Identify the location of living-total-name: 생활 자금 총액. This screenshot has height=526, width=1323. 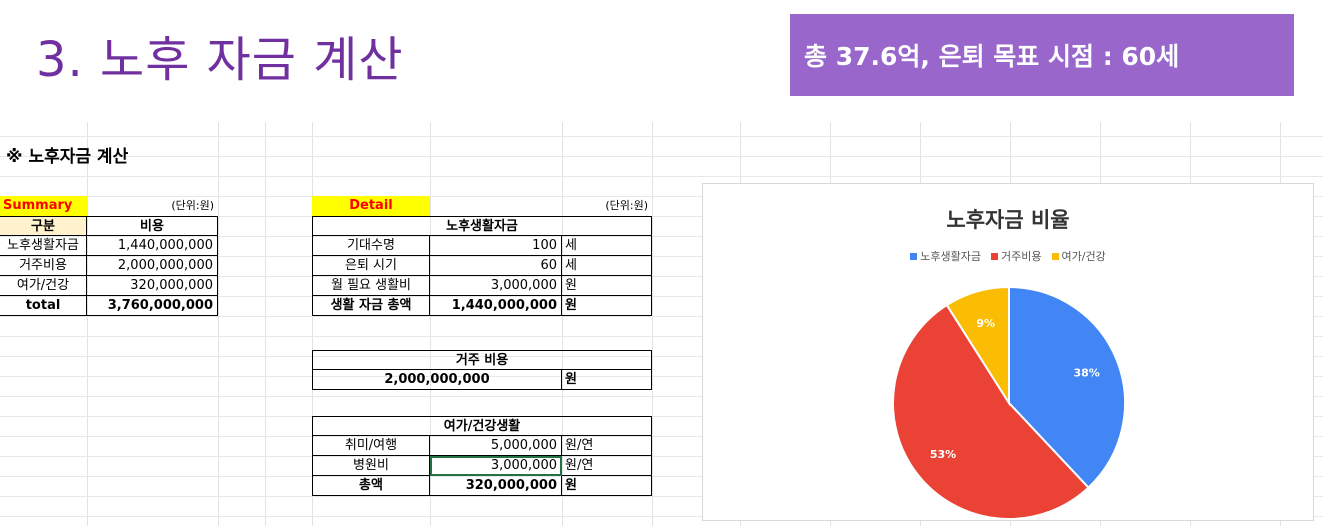
(371, 306).